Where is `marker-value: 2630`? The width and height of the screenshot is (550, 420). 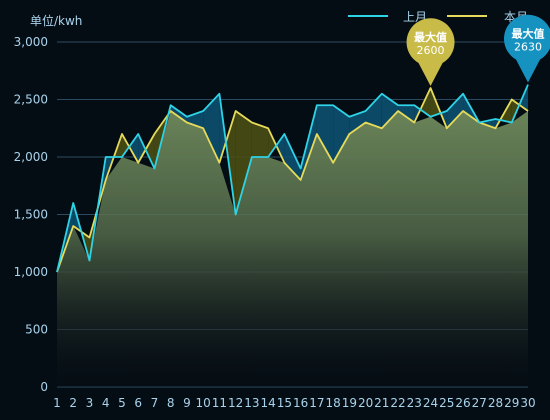
marker-value: 2630 is located at coordinates (528, 47).